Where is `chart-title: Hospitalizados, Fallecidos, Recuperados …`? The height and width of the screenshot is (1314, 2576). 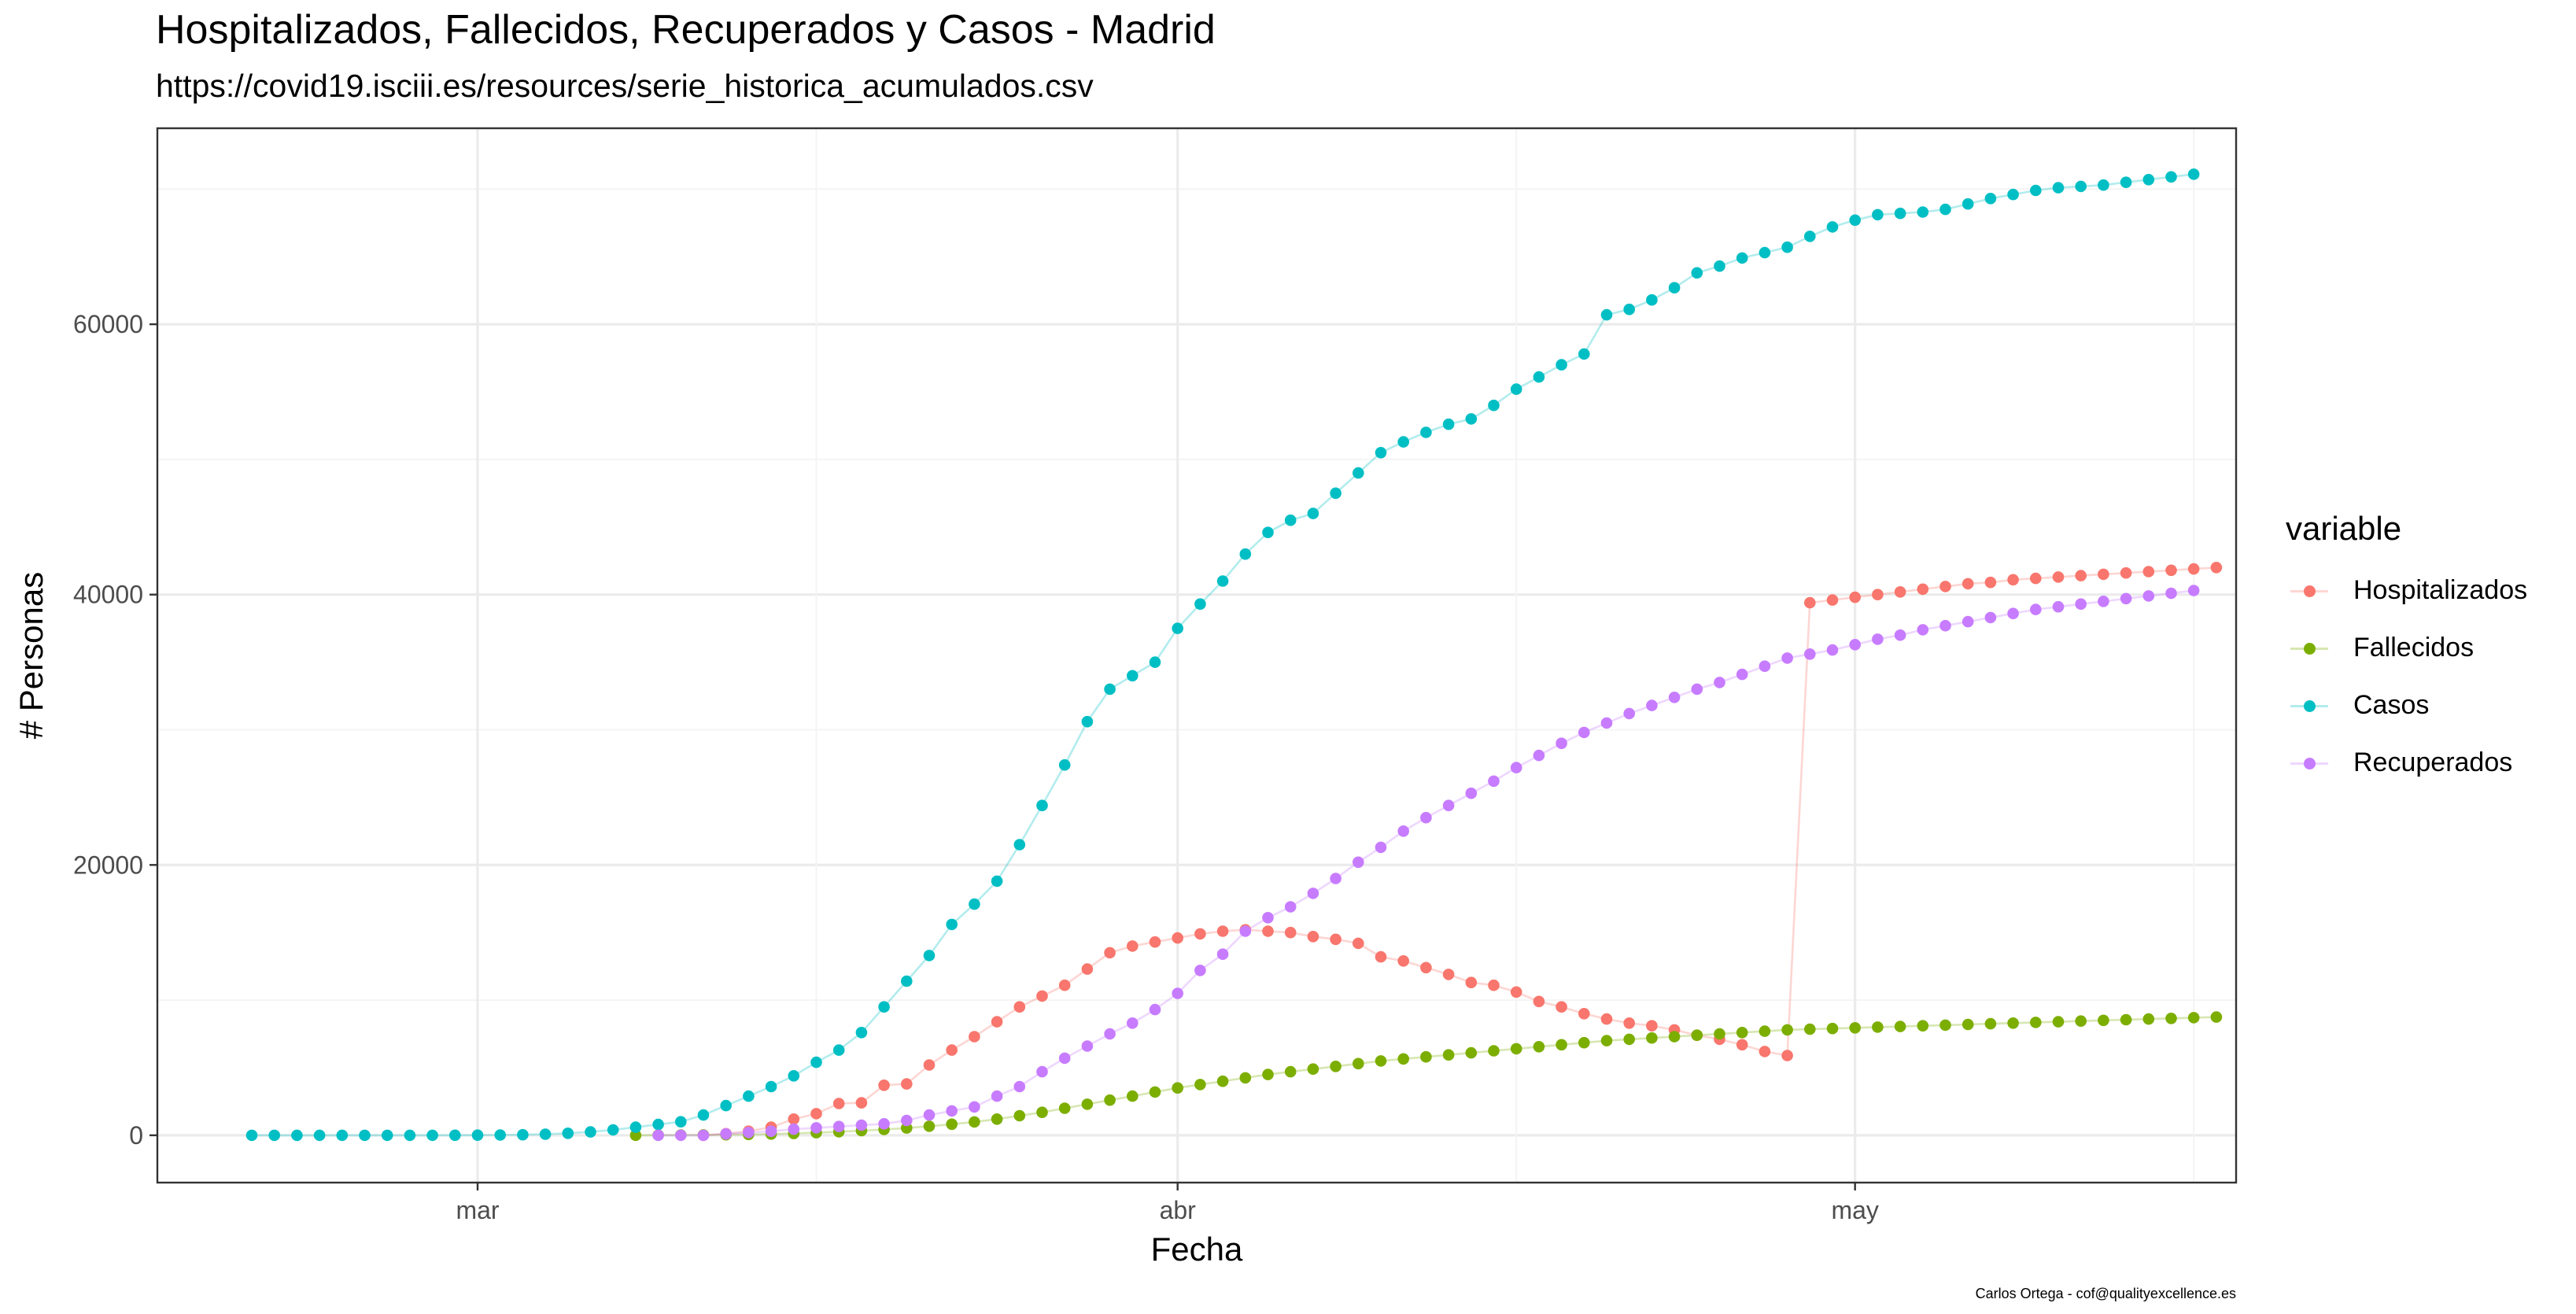 chart-title: Hospitalizados, Fallecidos, Recuperados … is located at coordinates (686, 30).